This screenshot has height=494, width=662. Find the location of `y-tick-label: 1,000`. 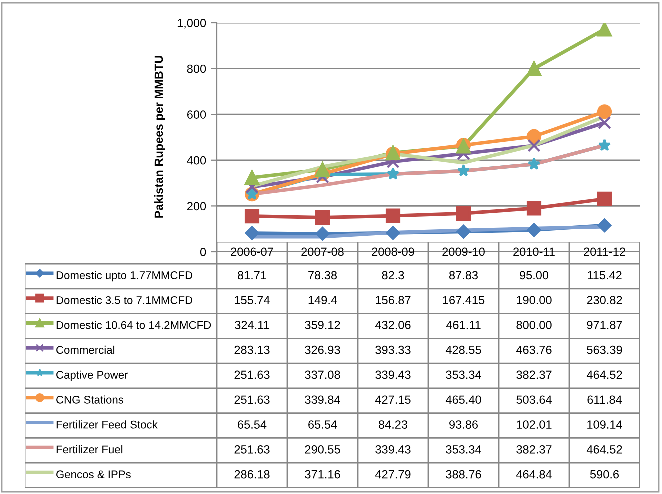

y-tick-label: 1,000 is located at coordinates (192, 24).